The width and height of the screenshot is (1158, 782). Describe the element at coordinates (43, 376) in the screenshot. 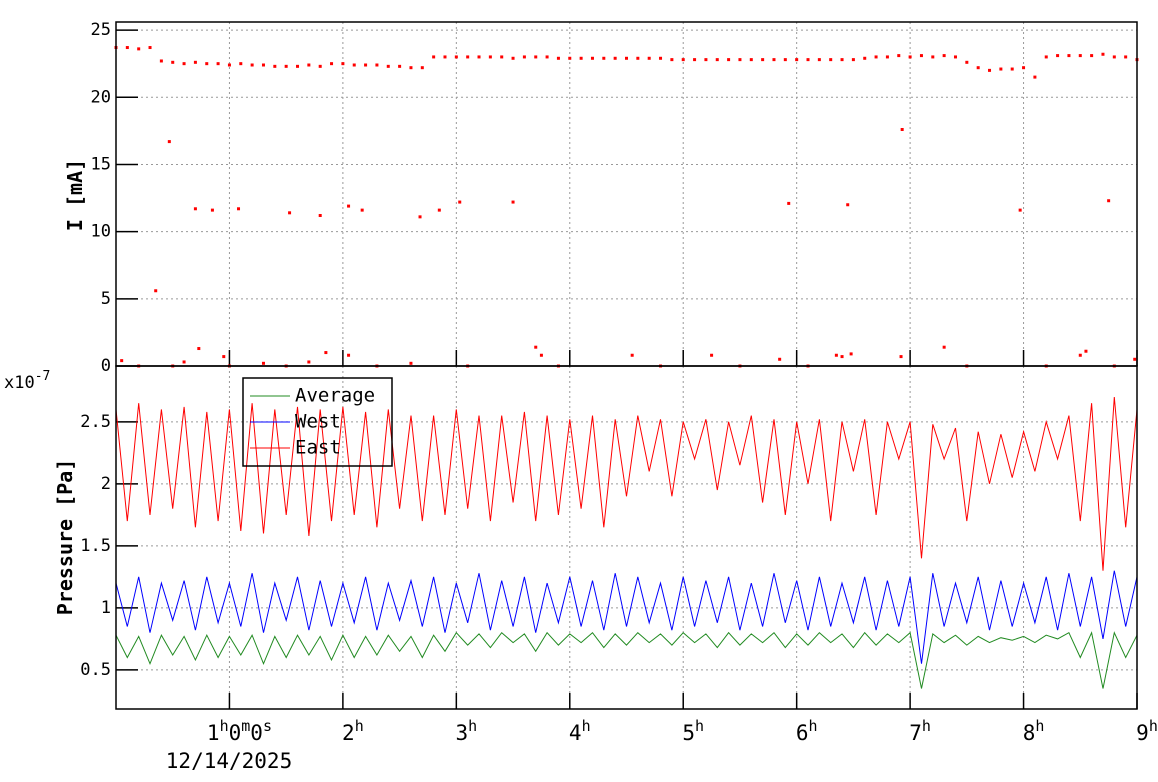

I see `multiplier-exponent: -7` at that location.